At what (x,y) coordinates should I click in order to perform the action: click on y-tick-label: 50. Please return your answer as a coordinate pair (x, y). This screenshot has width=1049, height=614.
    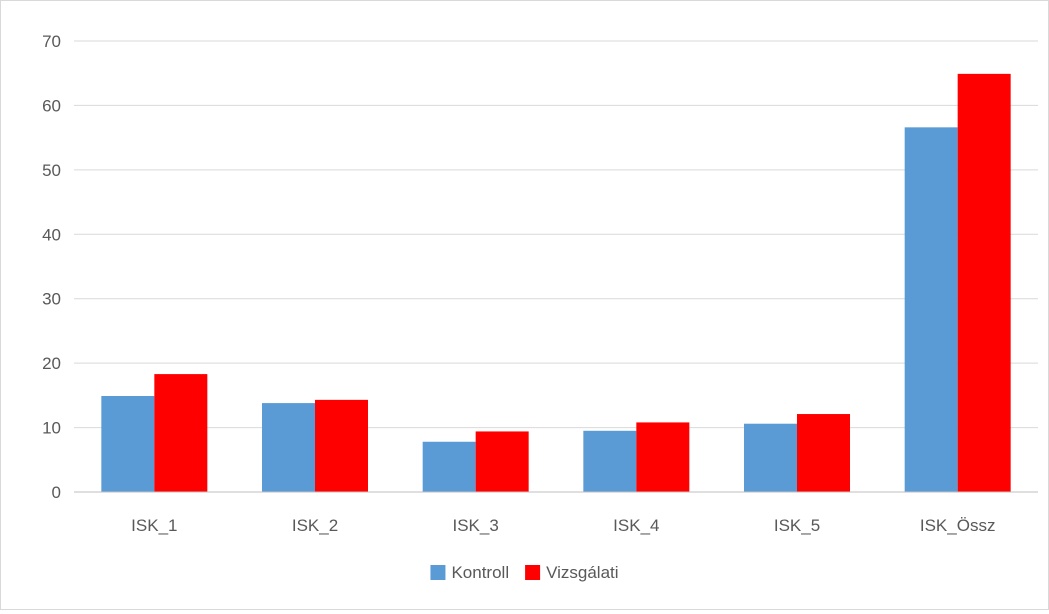
    Looking at the image, I should click on (51, 170).